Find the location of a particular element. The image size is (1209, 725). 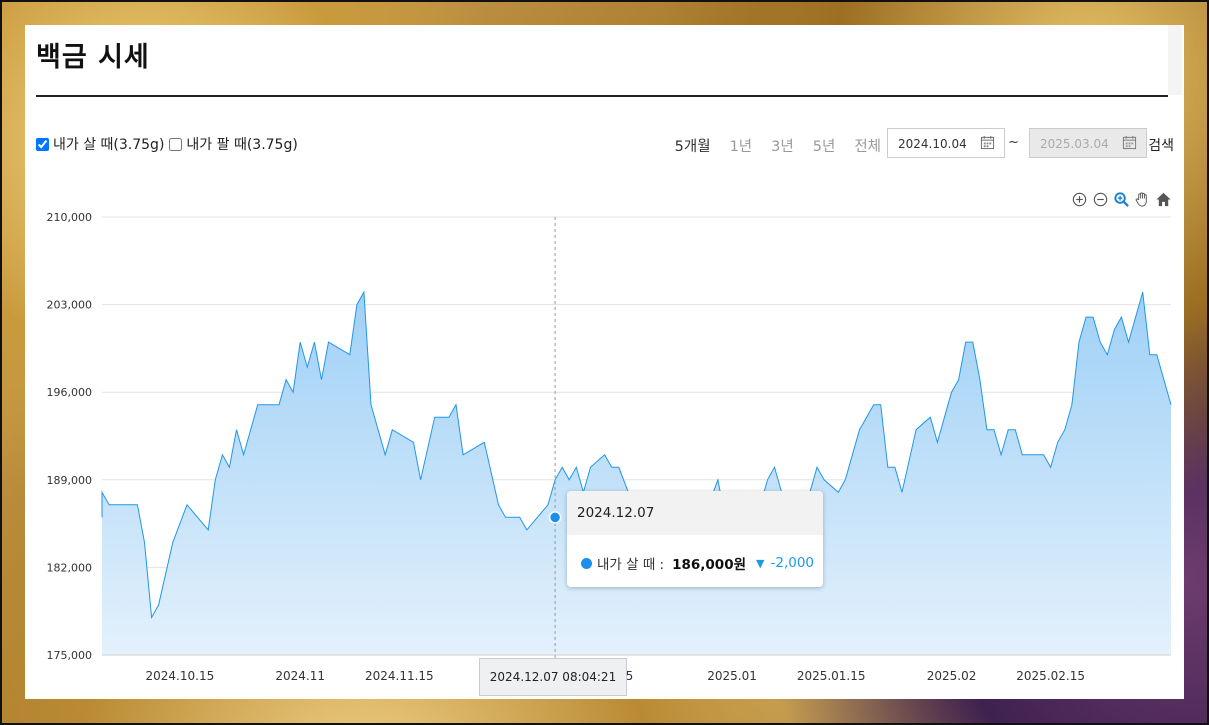

chart-tooltip: 2024.12.07 내가 살 때 : 186,000원 ▼ -2,000 is located at coordinates (695, 539).